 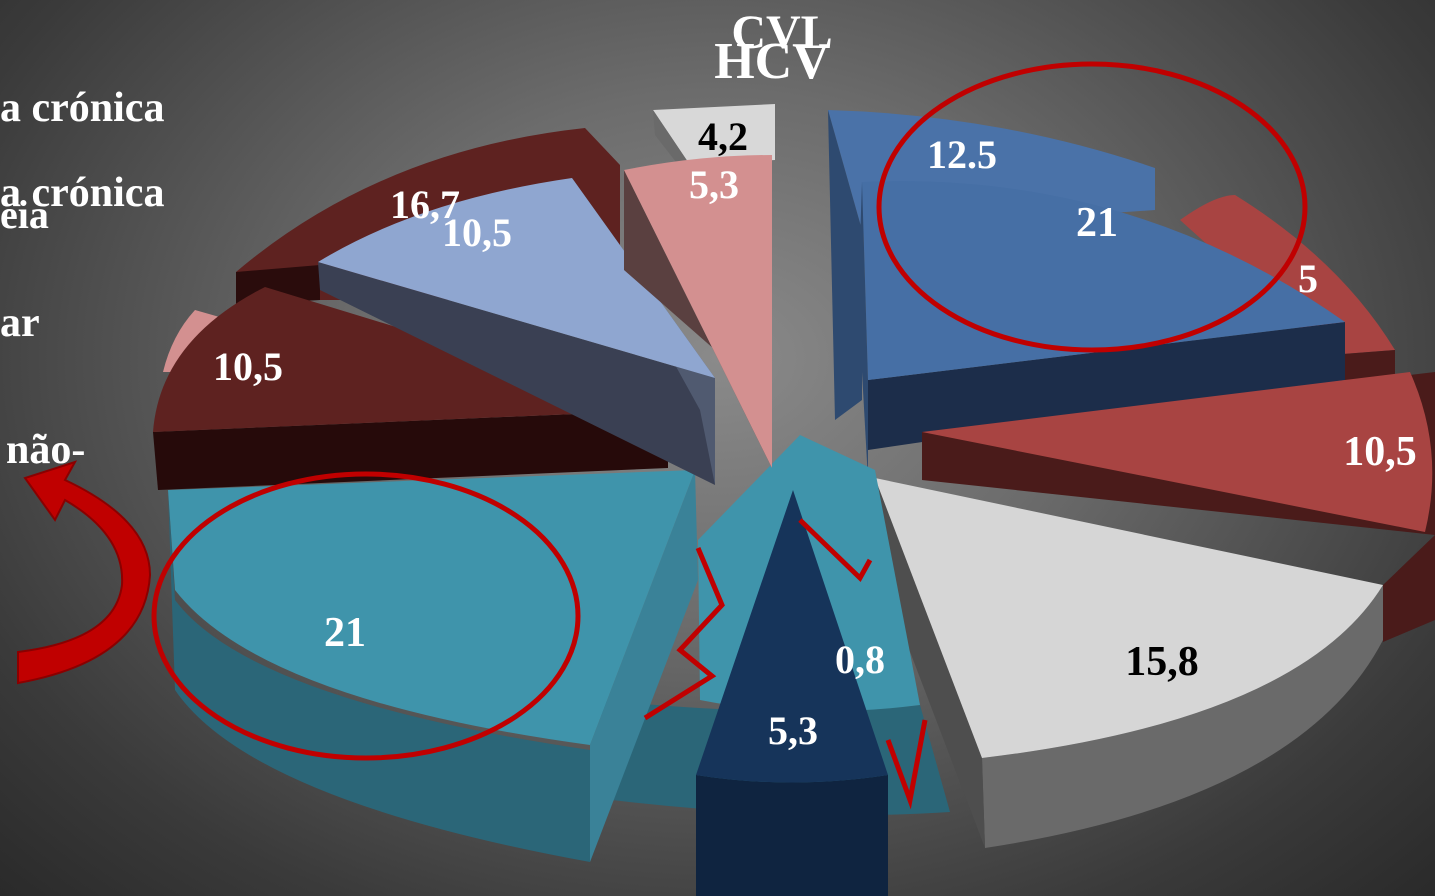 I want to click on data-label: 16,7, so click(x=425, y=204).